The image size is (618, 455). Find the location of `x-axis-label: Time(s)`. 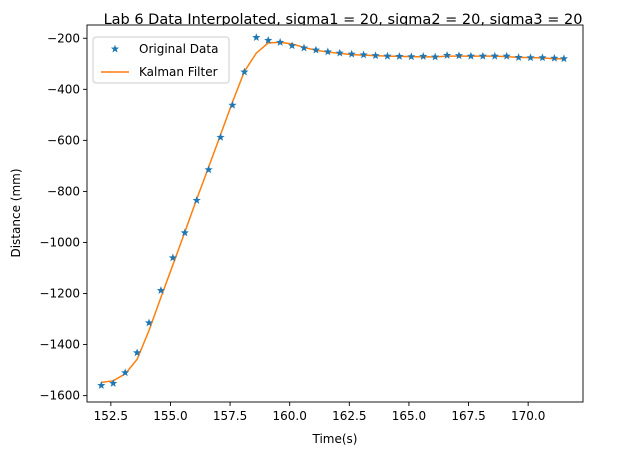

x-axis-label: Time(s) is located at coordinates (335, 439).